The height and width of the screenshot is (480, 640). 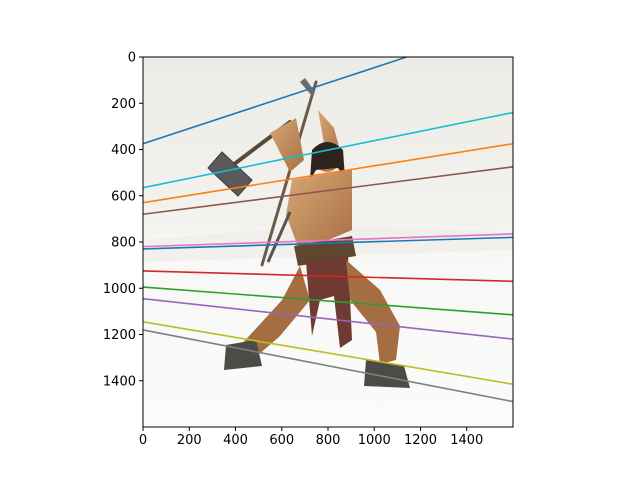 What do you see at coordinates (420, 440) in the screenshot?
I see `x-tick-label: 1200` at bounding box center [420, 440].